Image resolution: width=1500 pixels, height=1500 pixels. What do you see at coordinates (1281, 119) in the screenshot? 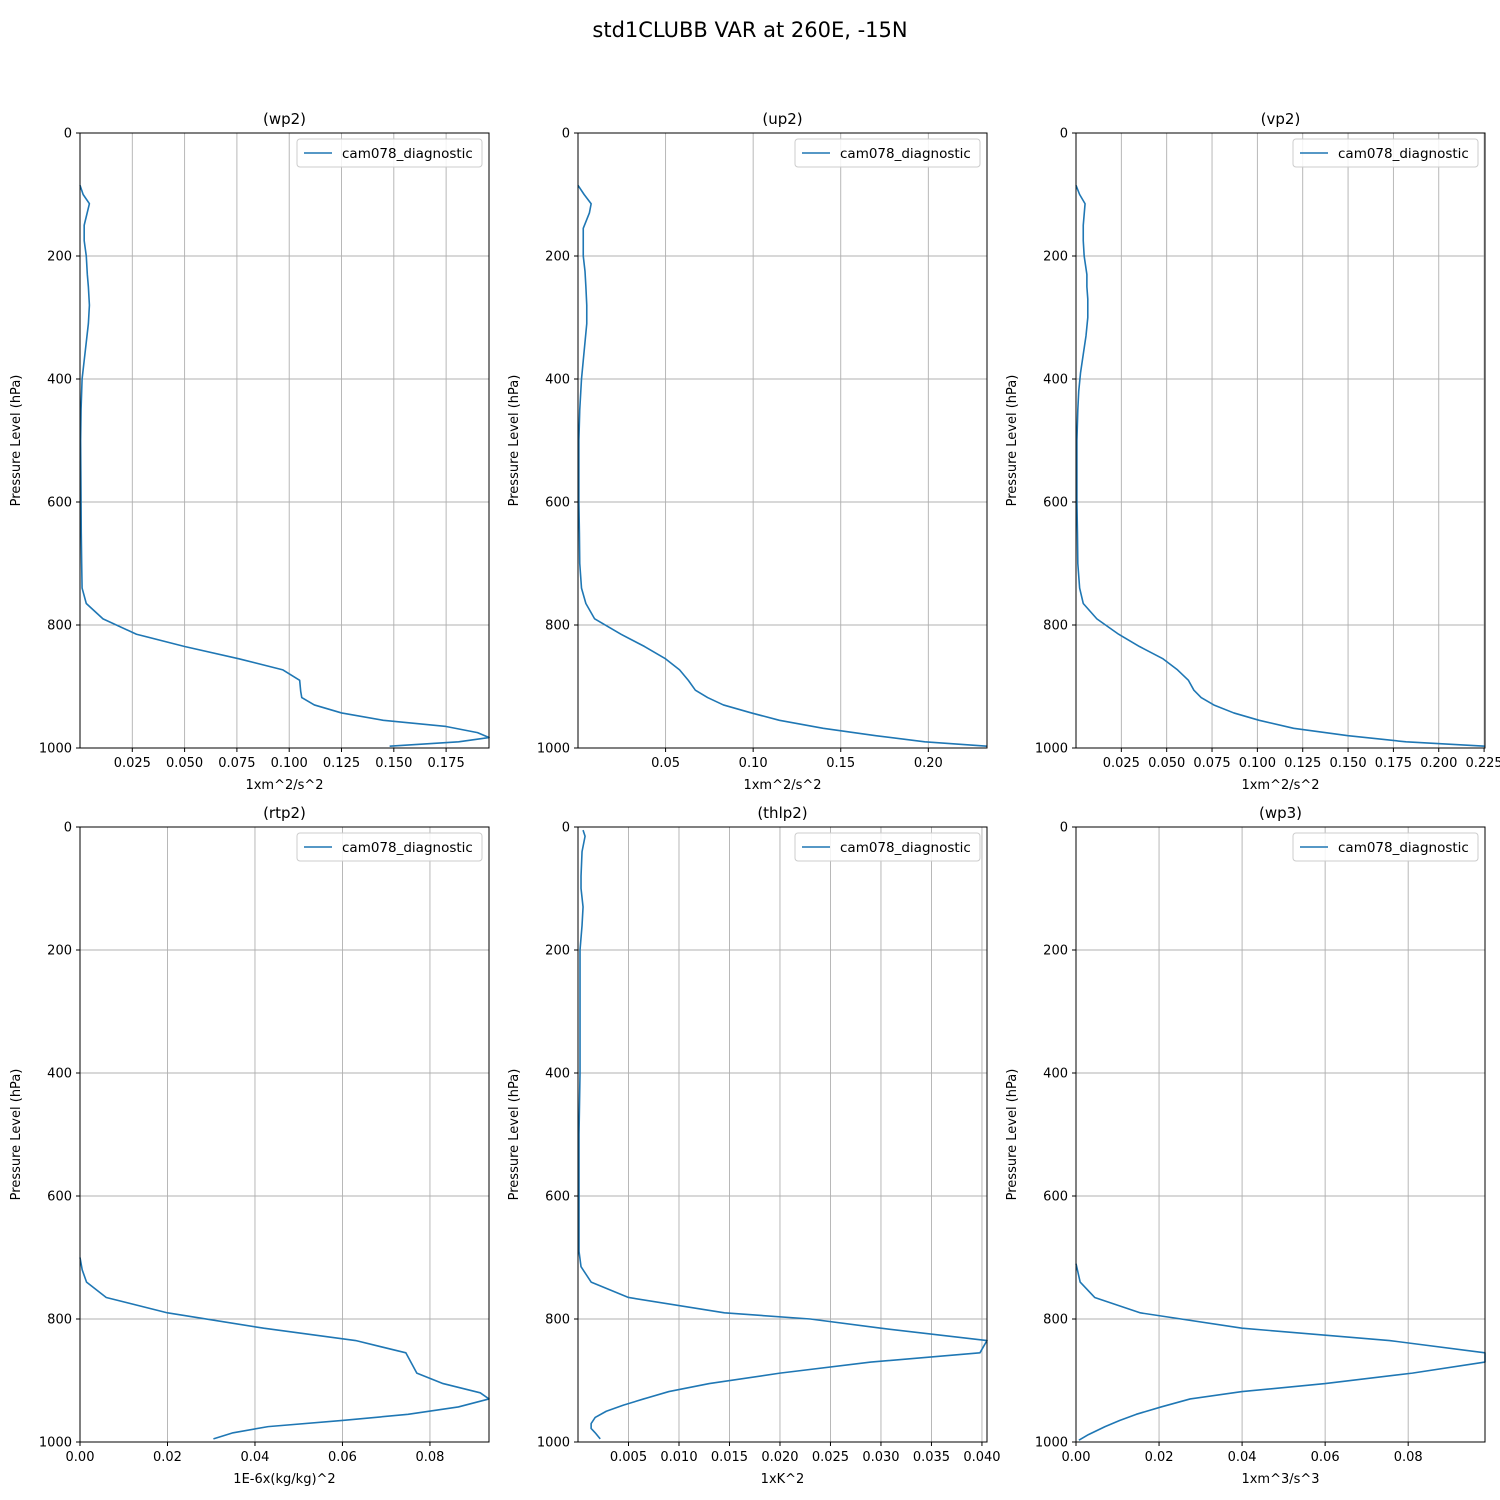
I see `panel-title: (vp2)` at bounding box center [1281, 119].